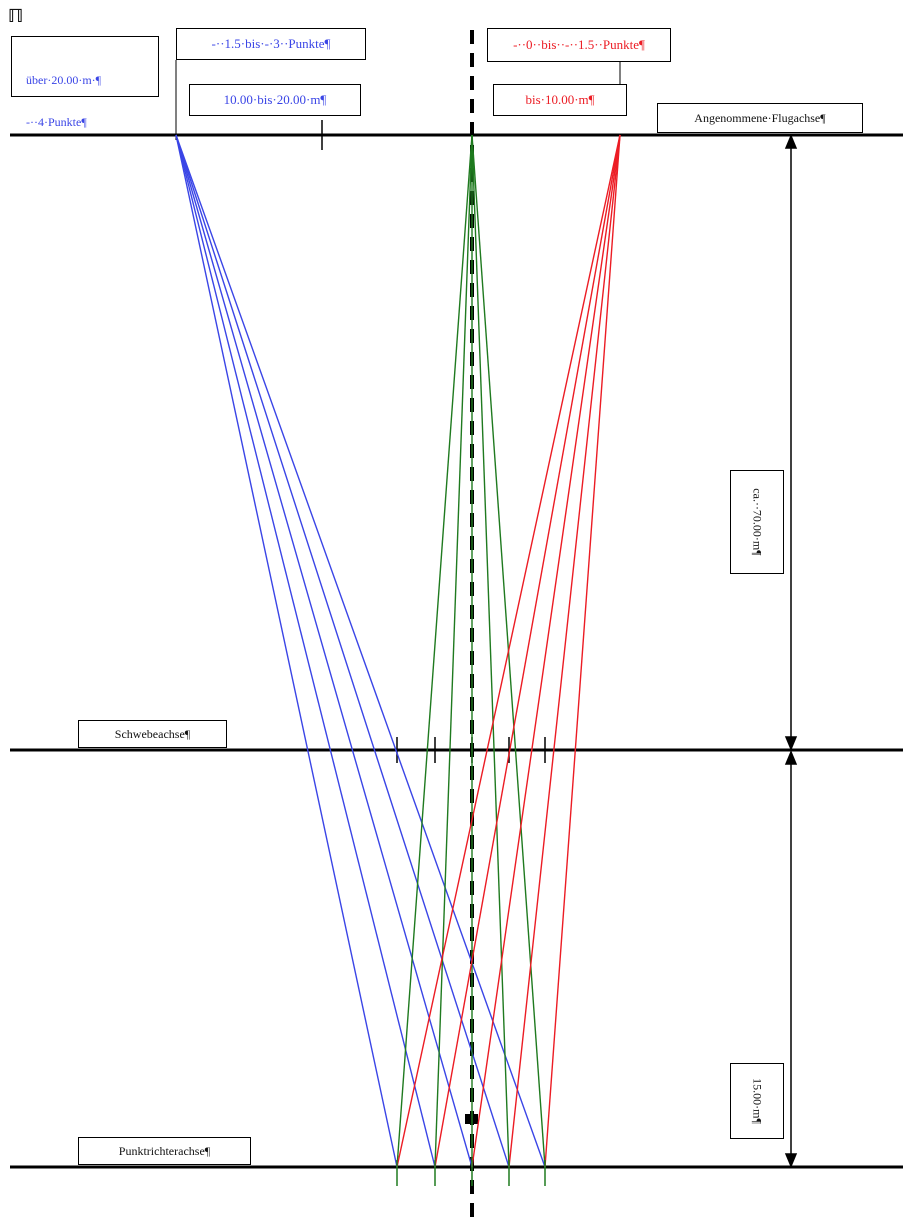 Image resolution: width=907 pixels, height=1222 pixels. What do you see at coordinates (164, 1151) in the screenshot?
I see `label-point-funnel-axis: Punktrichterachse¶` at bounding box center [164, 1151].